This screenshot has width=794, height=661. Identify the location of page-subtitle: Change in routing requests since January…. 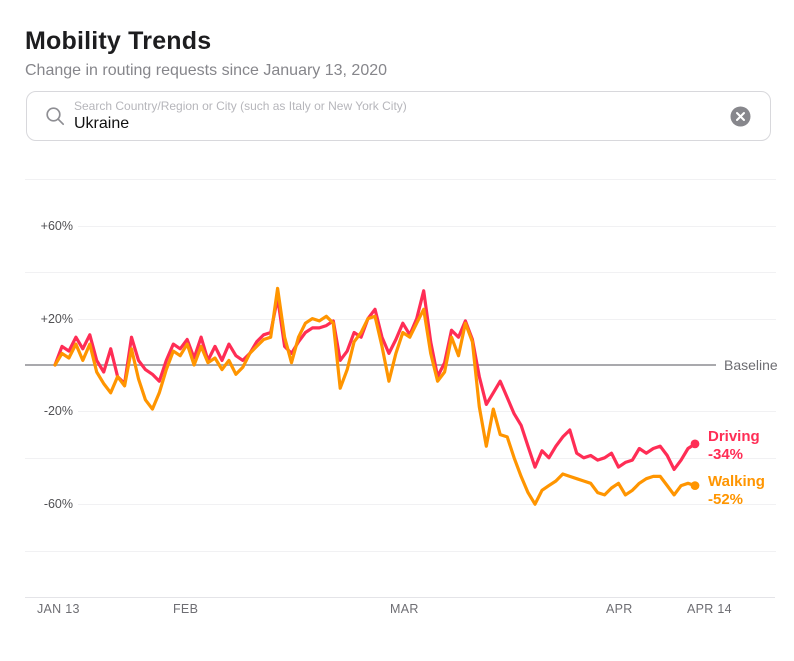
(206, 70).